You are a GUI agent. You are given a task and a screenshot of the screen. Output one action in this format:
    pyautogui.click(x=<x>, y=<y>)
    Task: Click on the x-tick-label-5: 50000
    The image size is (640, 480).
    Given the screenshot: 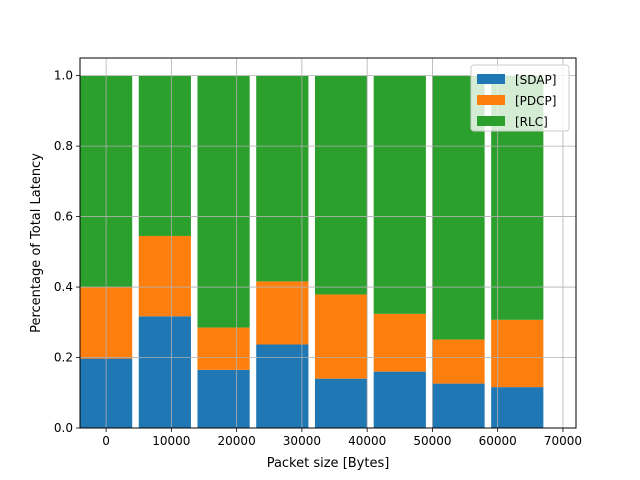 What is the action you would take?
    pyautogui.click(x=432, y=441)
    